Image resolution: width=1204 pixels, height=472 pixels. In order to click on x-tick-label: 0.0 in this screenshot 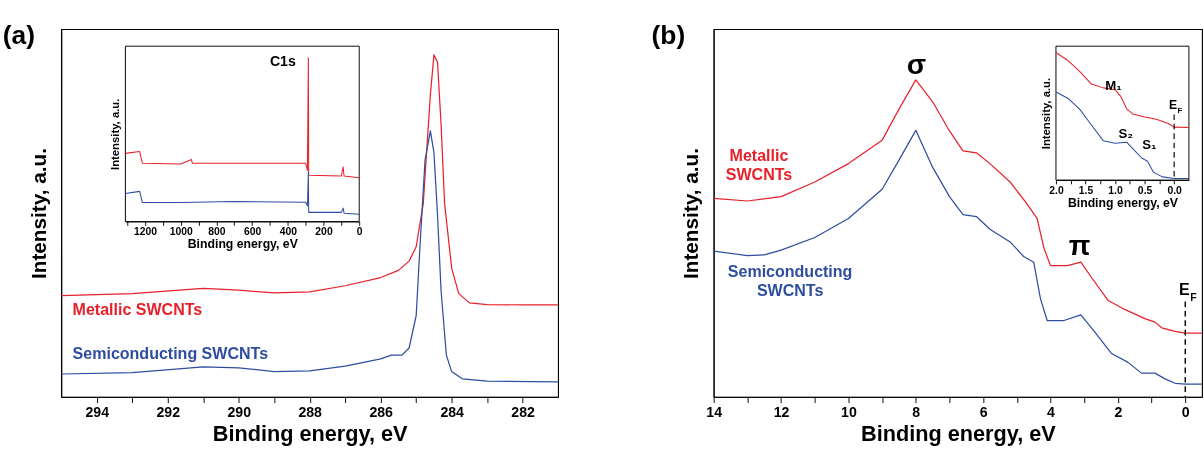, I will do `click(1175, 190)`.